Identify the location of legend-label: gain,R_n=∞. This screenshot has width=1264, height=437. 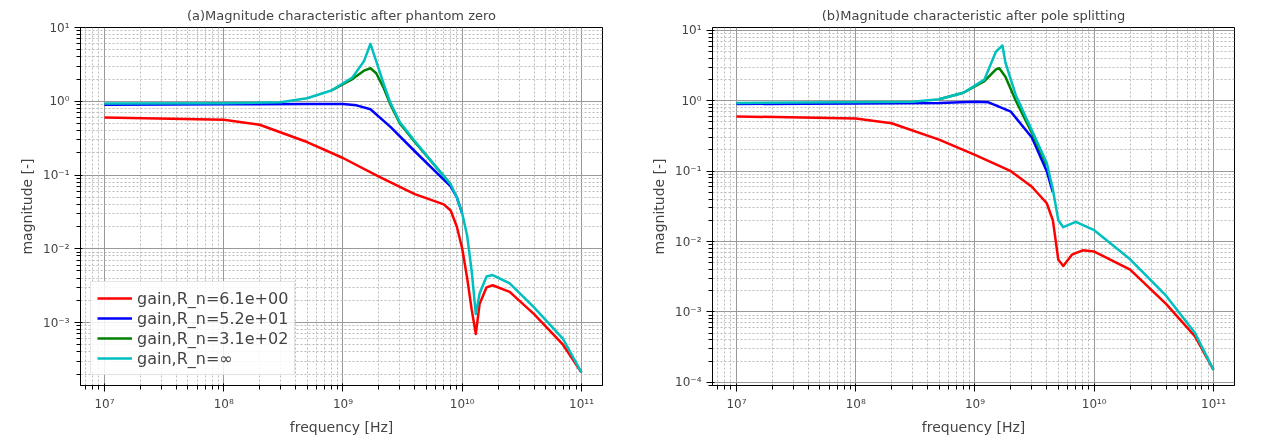
(185, 358).